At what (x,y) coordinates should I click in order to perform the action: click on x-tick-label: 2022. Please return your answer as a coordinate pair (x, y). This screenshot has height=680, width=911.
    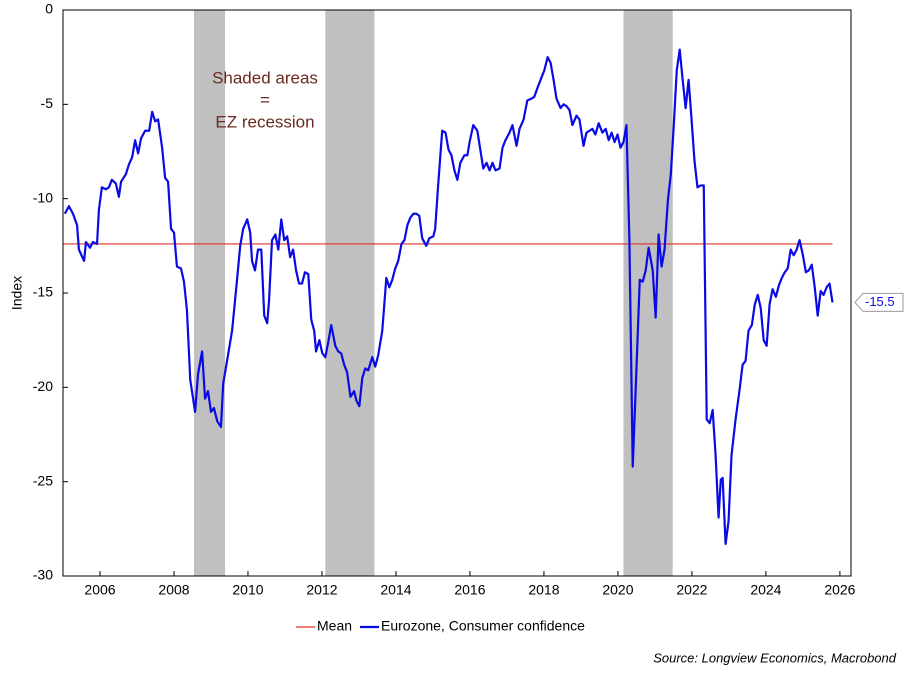
    Looking at the image, I should click on (691, 590).